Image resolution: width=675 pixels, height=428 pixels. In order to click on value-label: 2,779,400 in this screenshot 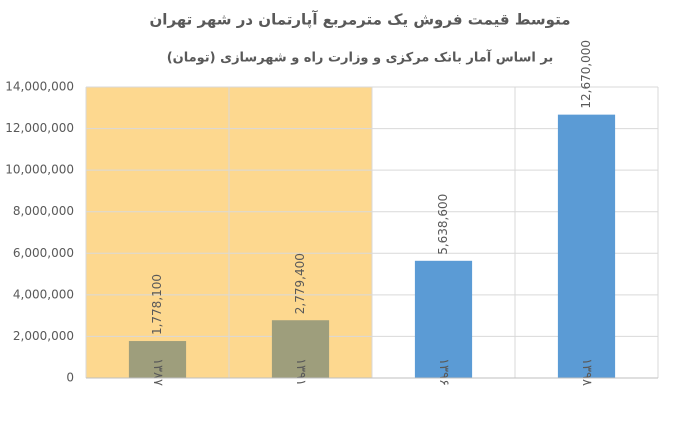, I will do `click(300, 283)`.